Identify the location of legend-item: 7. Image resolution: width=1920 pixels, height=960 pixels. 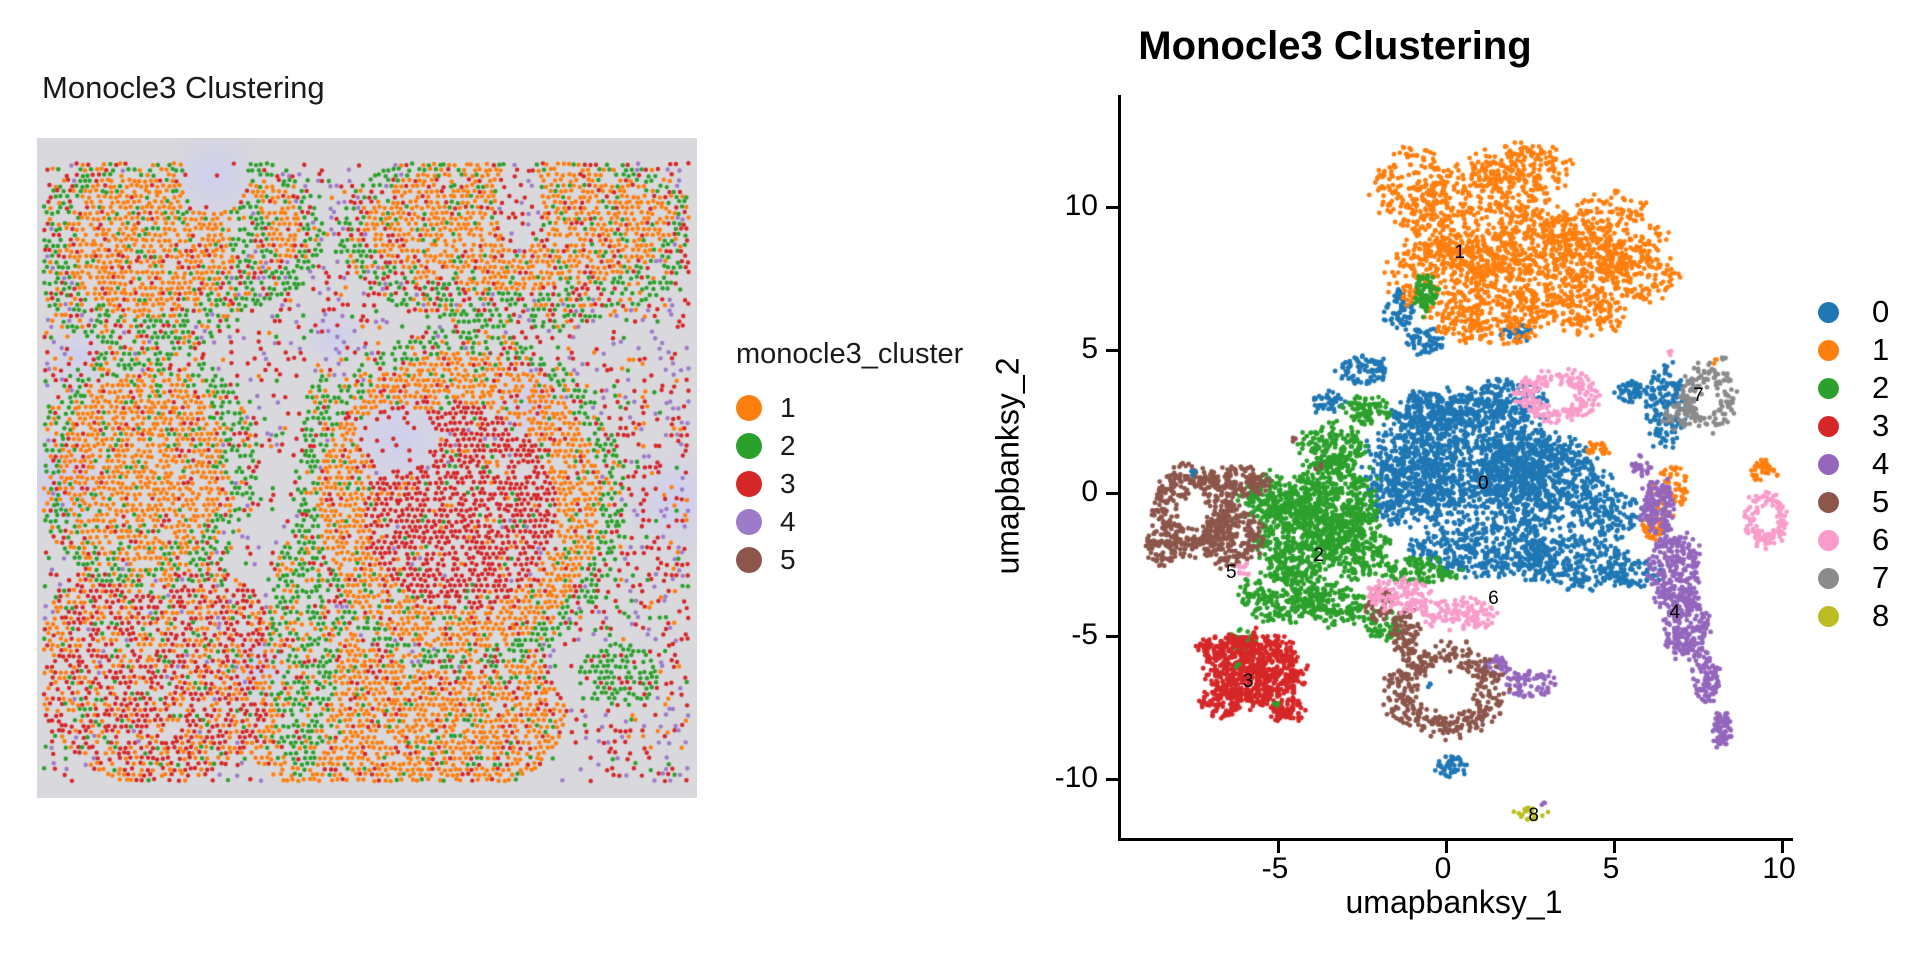
(1853, 578).